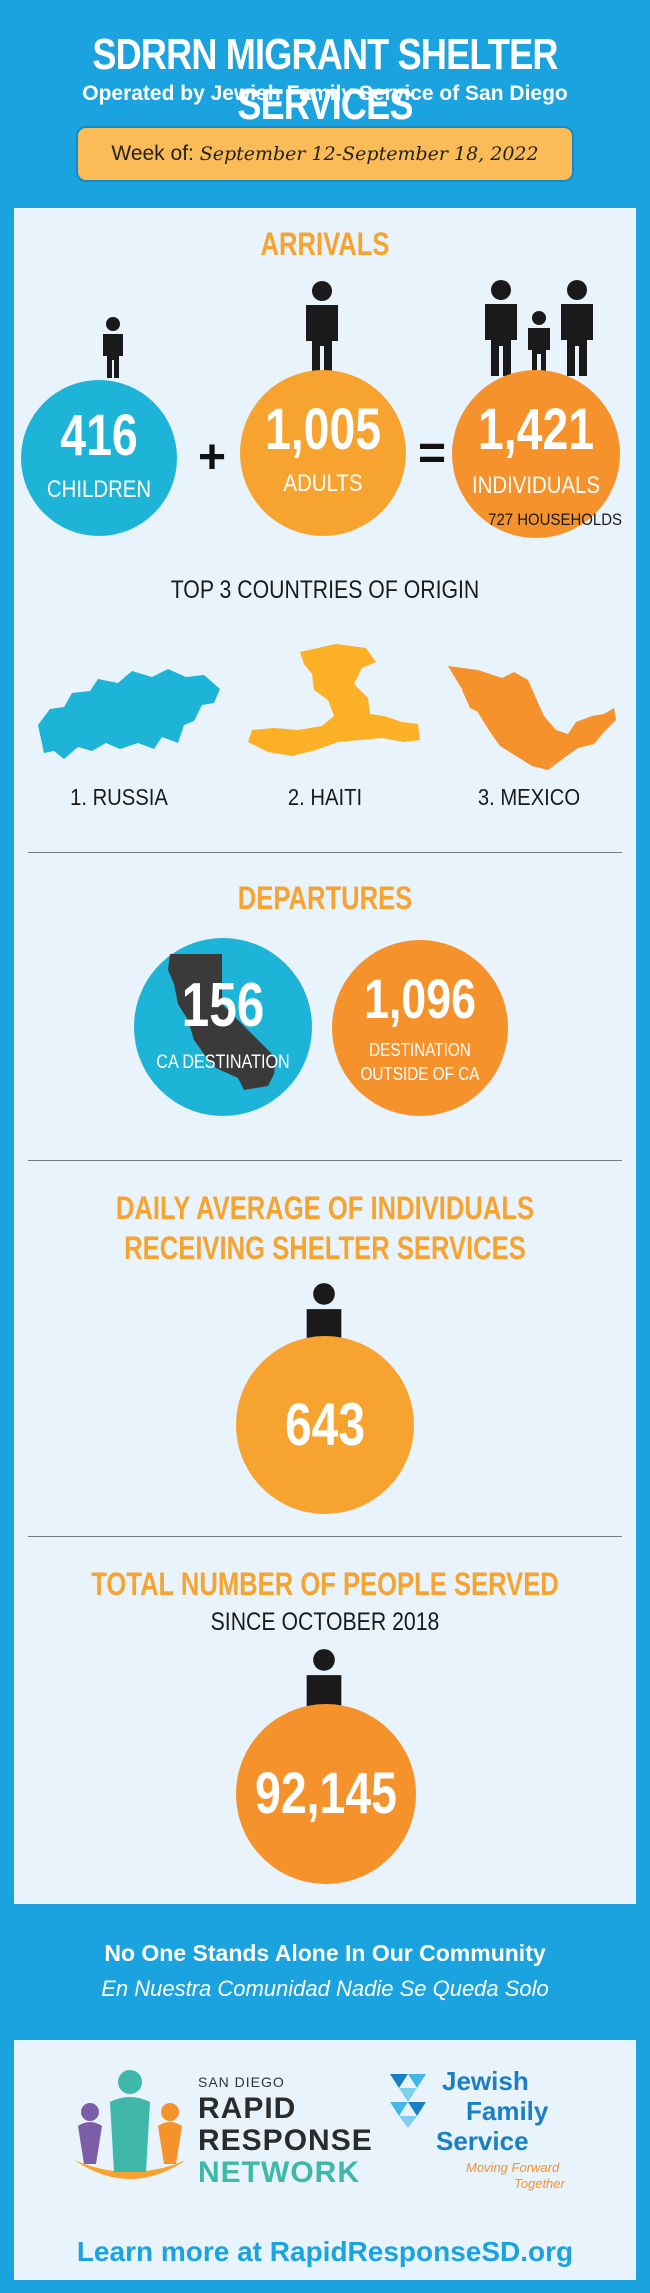  Describe the element at coordinates (325, 590) in the screenshot. I see `origin-title: TOP 3 COUNTRIES OF ORIGIN` at that location.